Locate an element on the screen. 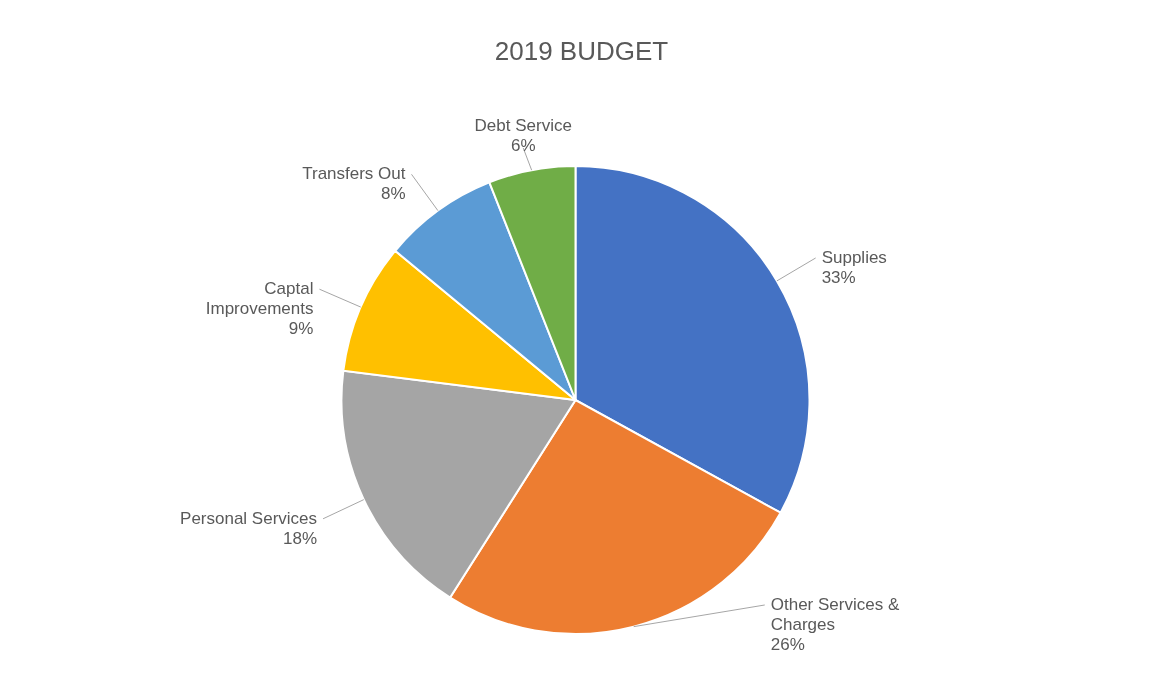 This screenshot has height=674, width=1151. chart-title: 2019 BUDGET is located at coordinates (581, 51).